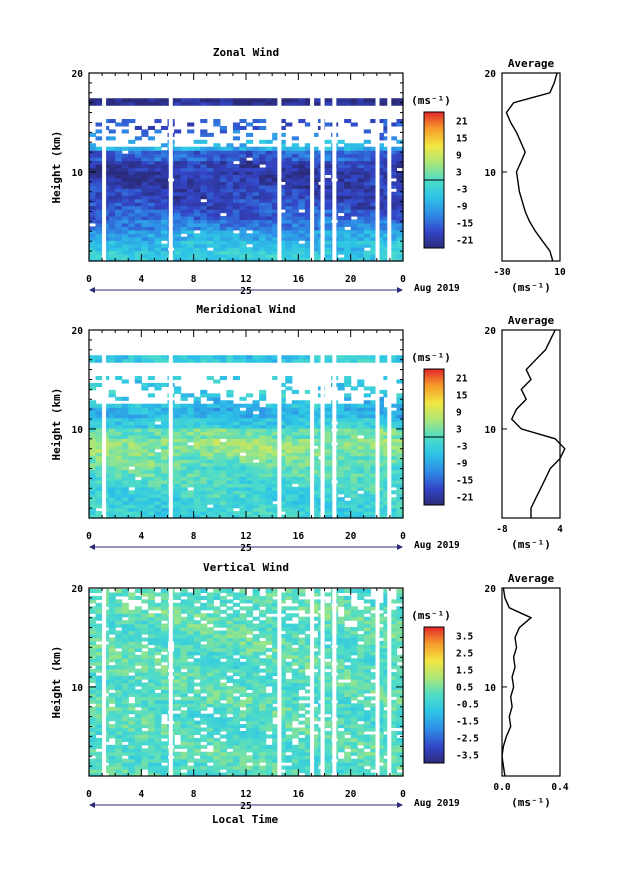 This screenshot has width=622, height=873. What do you see at coordinates (459, 430) in the screenshot?
I see `colorbar-tick-label: 3` at bounding box center [459, 430].